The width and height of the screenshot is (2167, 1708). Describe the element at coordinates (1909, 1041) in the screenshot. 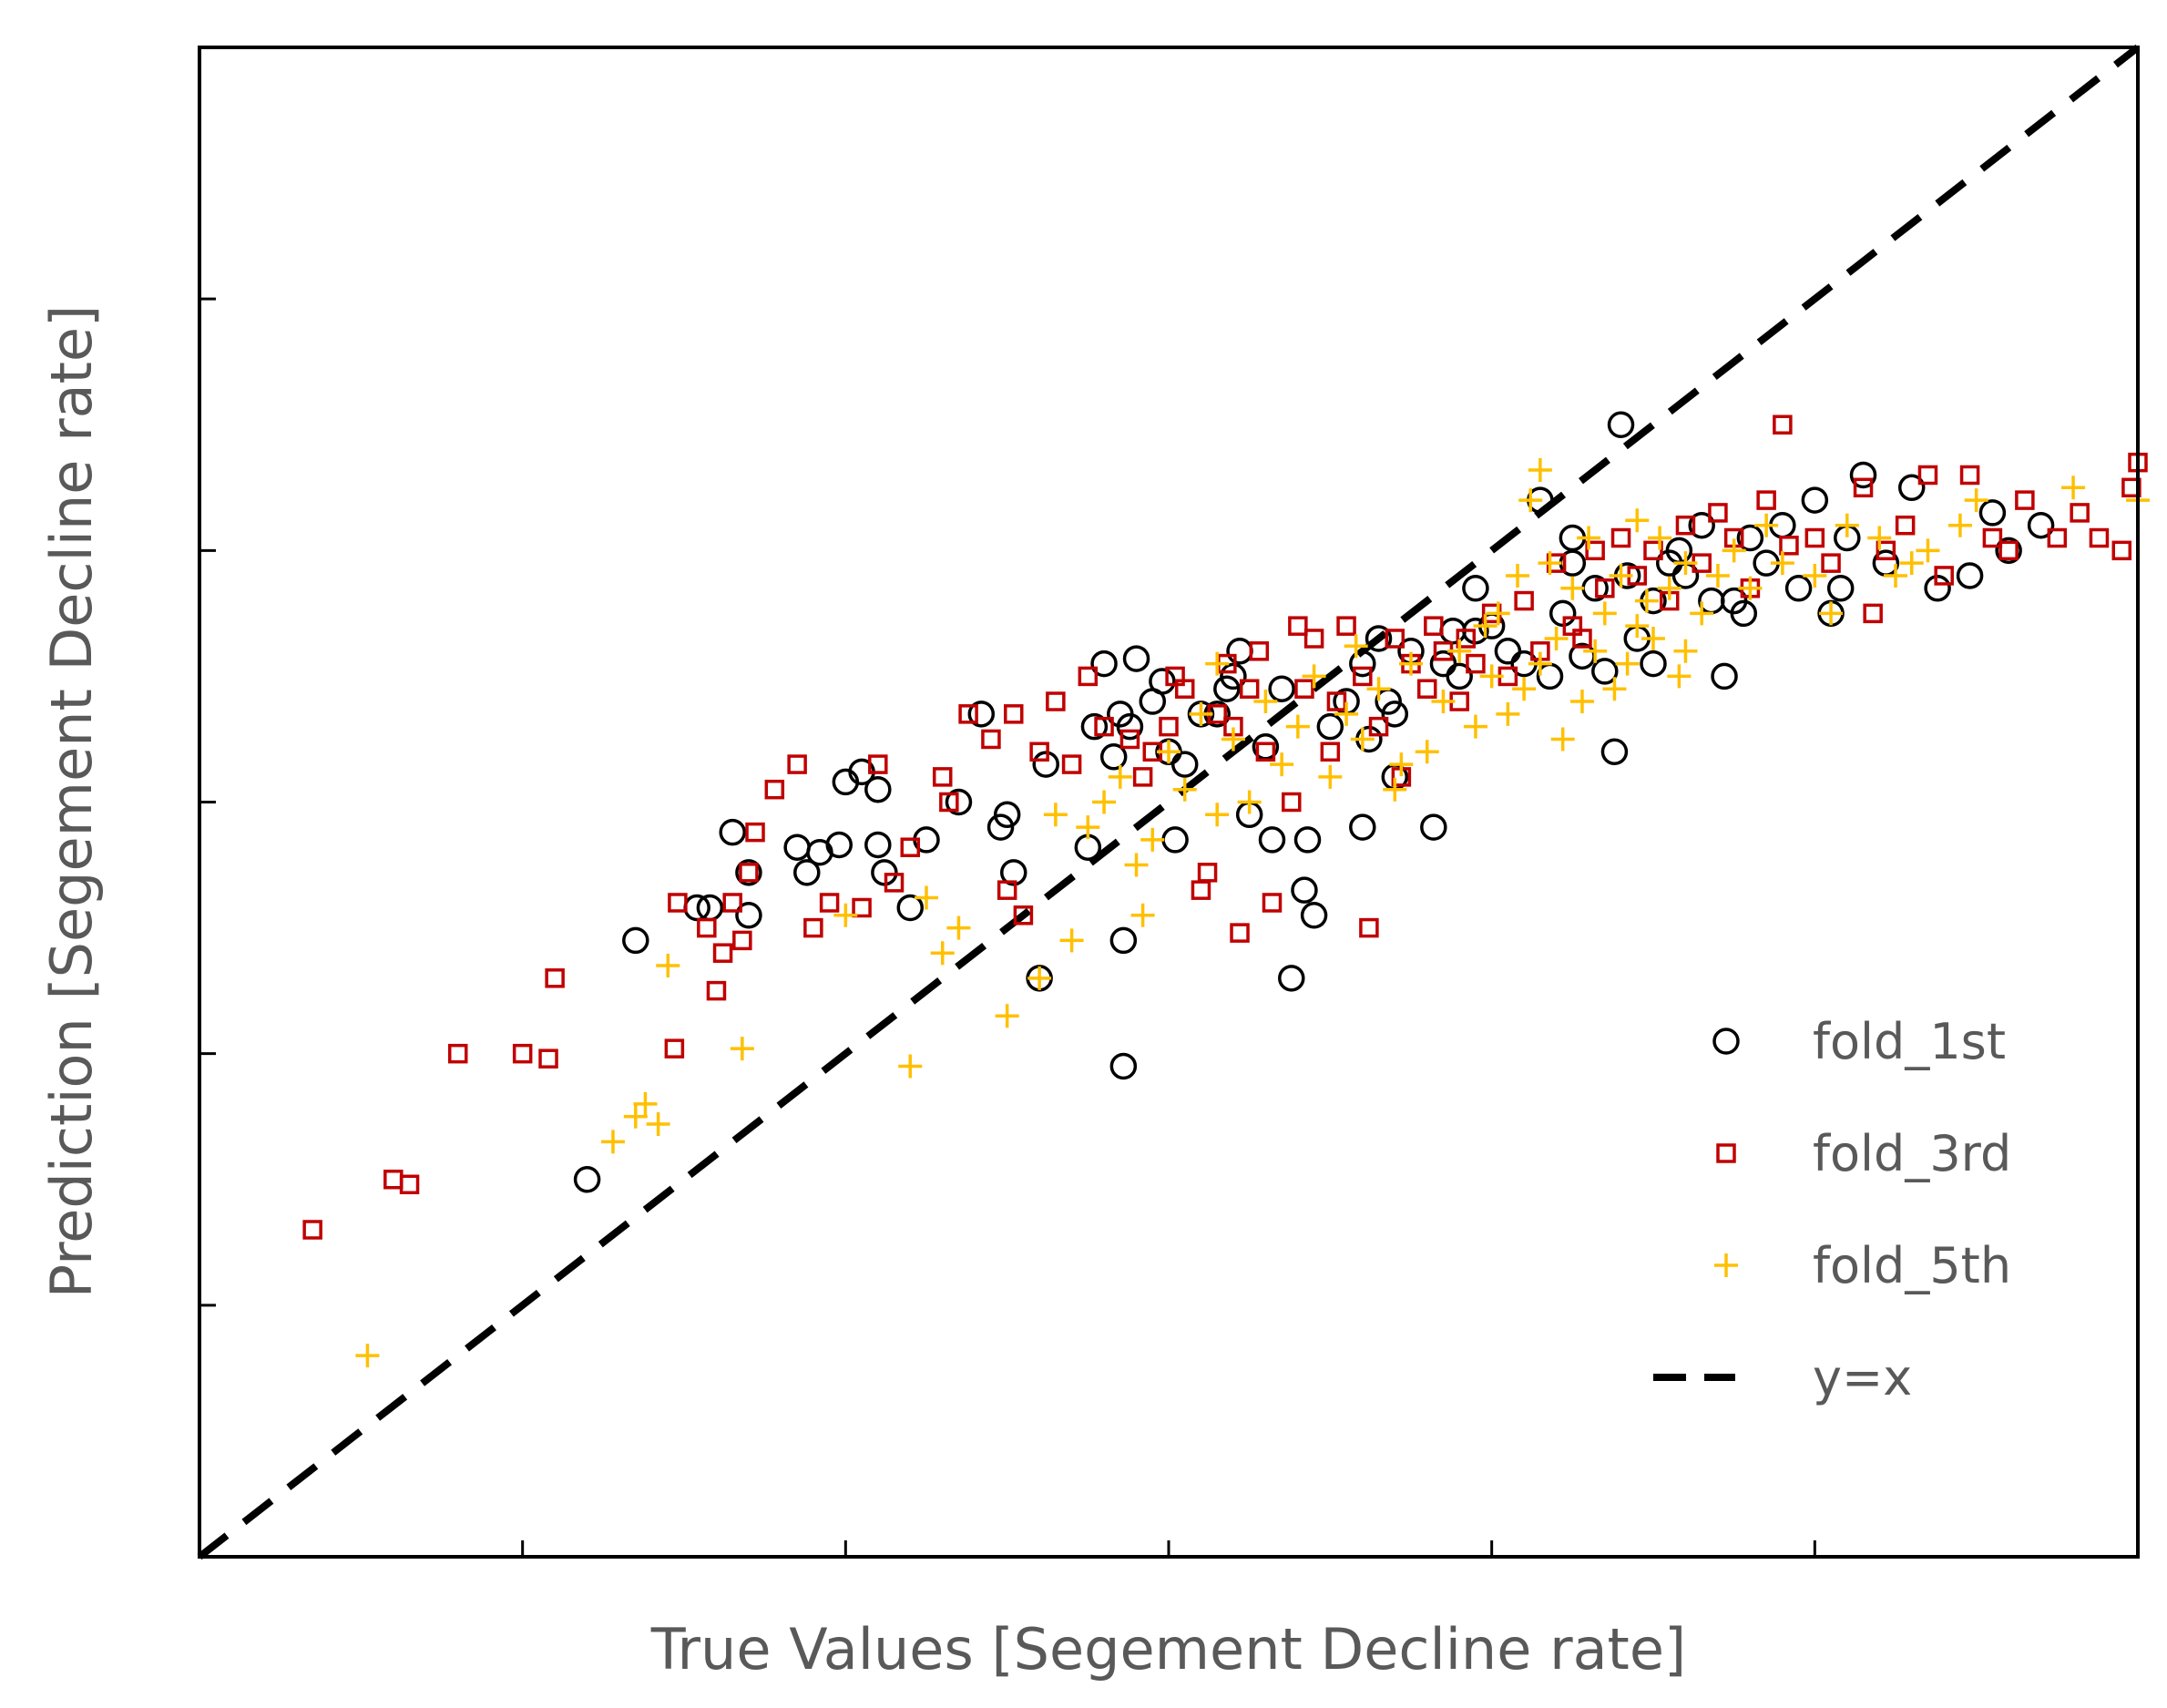

I see `legend-label: fold_1st` at that location.